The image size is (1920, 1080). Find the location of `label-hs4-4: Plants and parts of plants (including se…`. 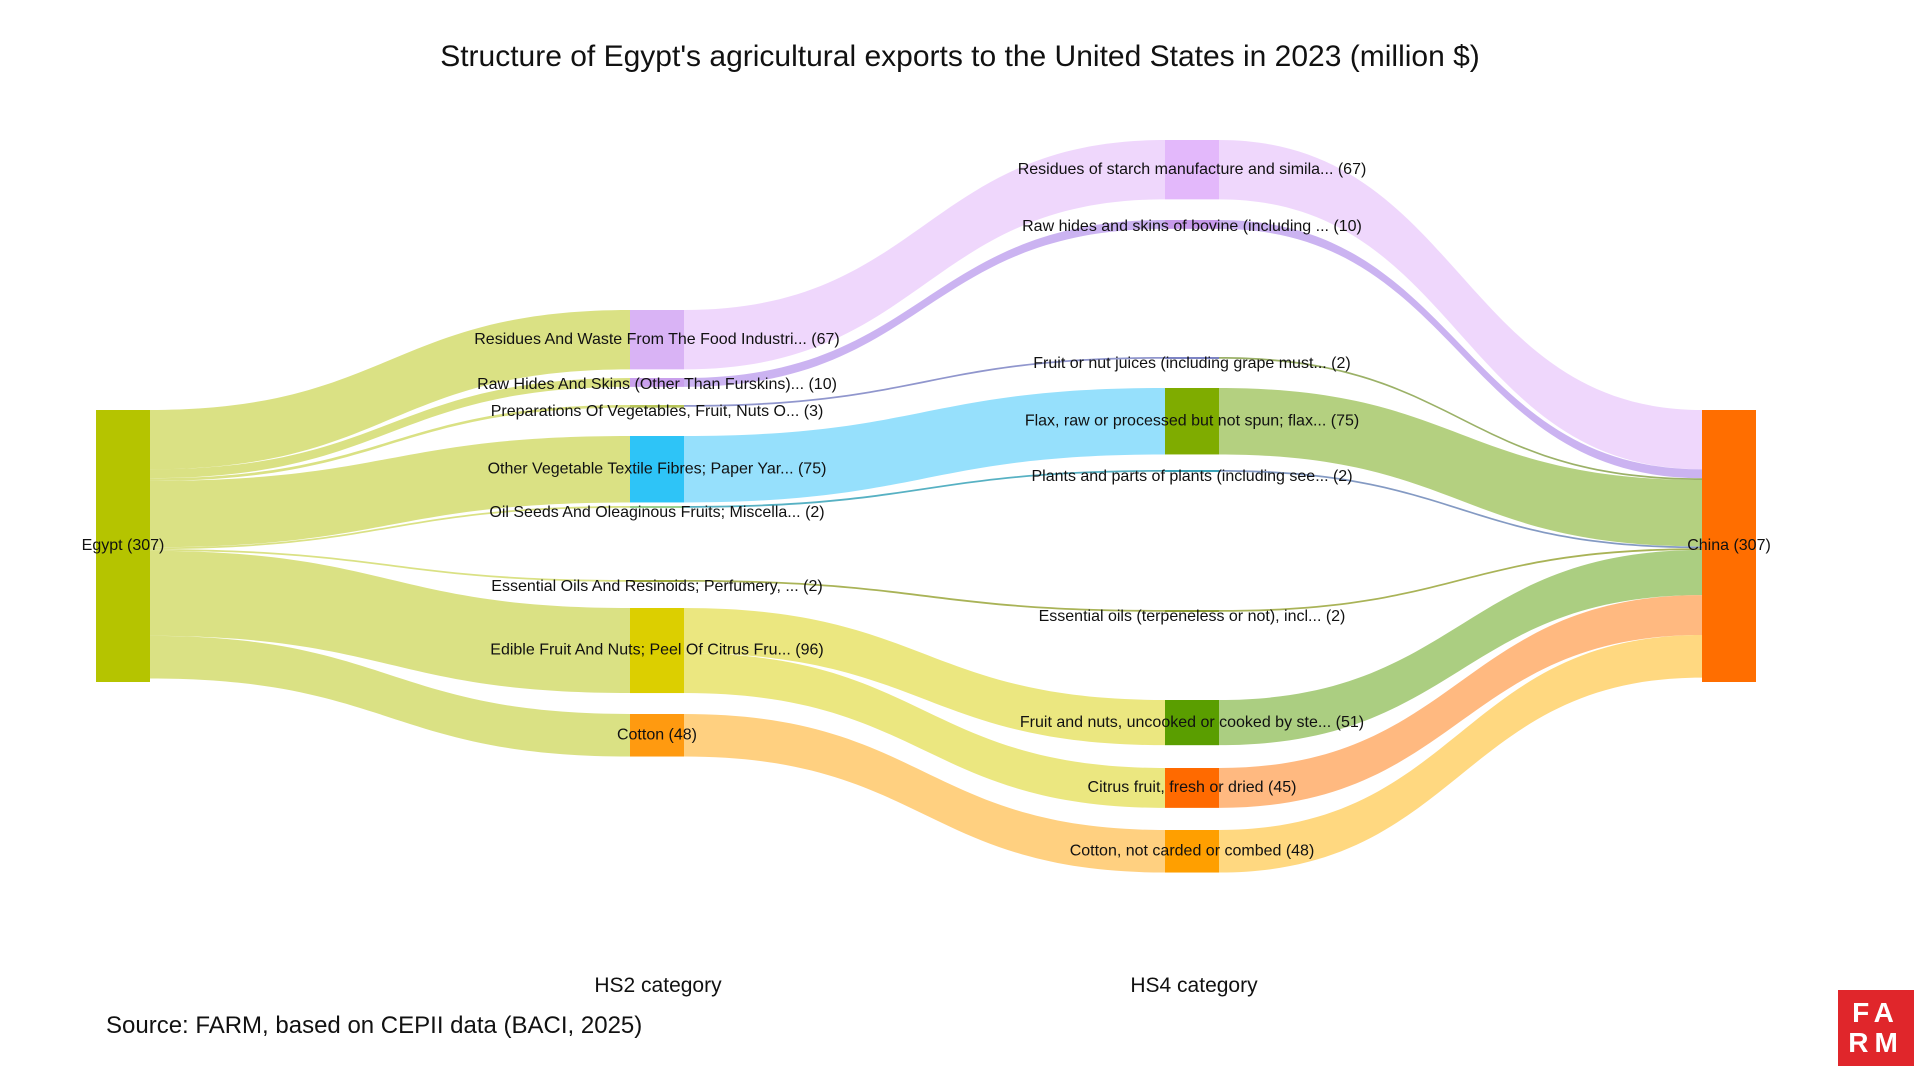

label-hs4-4: Plants and parts of plants (including se… is located at coordinates (1191, 476).